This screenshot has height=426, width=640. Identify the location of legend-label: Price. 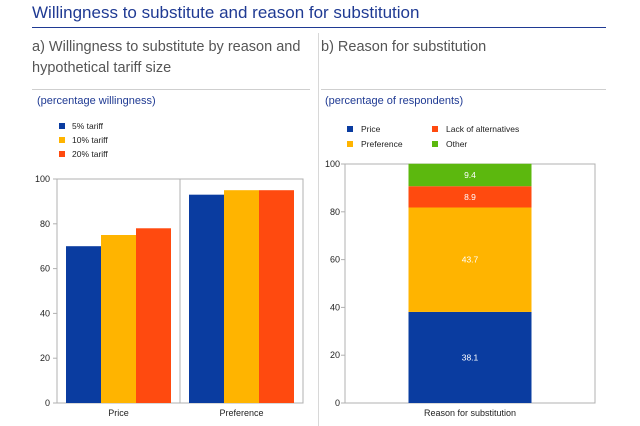
(371, 129).